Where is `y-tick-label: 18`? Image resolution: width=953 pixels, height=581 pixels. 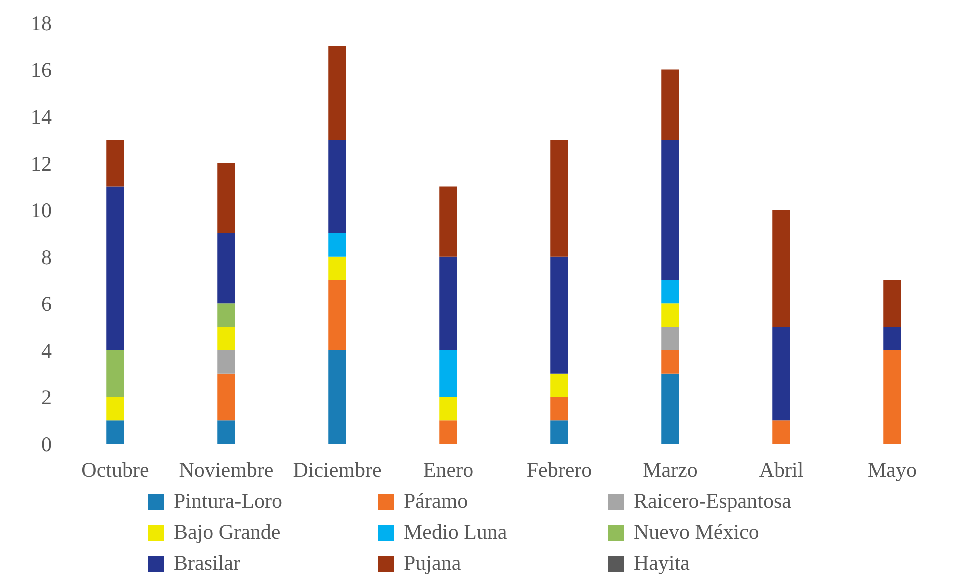 y-tick-label: 18 is located at coordinates (41, 23).